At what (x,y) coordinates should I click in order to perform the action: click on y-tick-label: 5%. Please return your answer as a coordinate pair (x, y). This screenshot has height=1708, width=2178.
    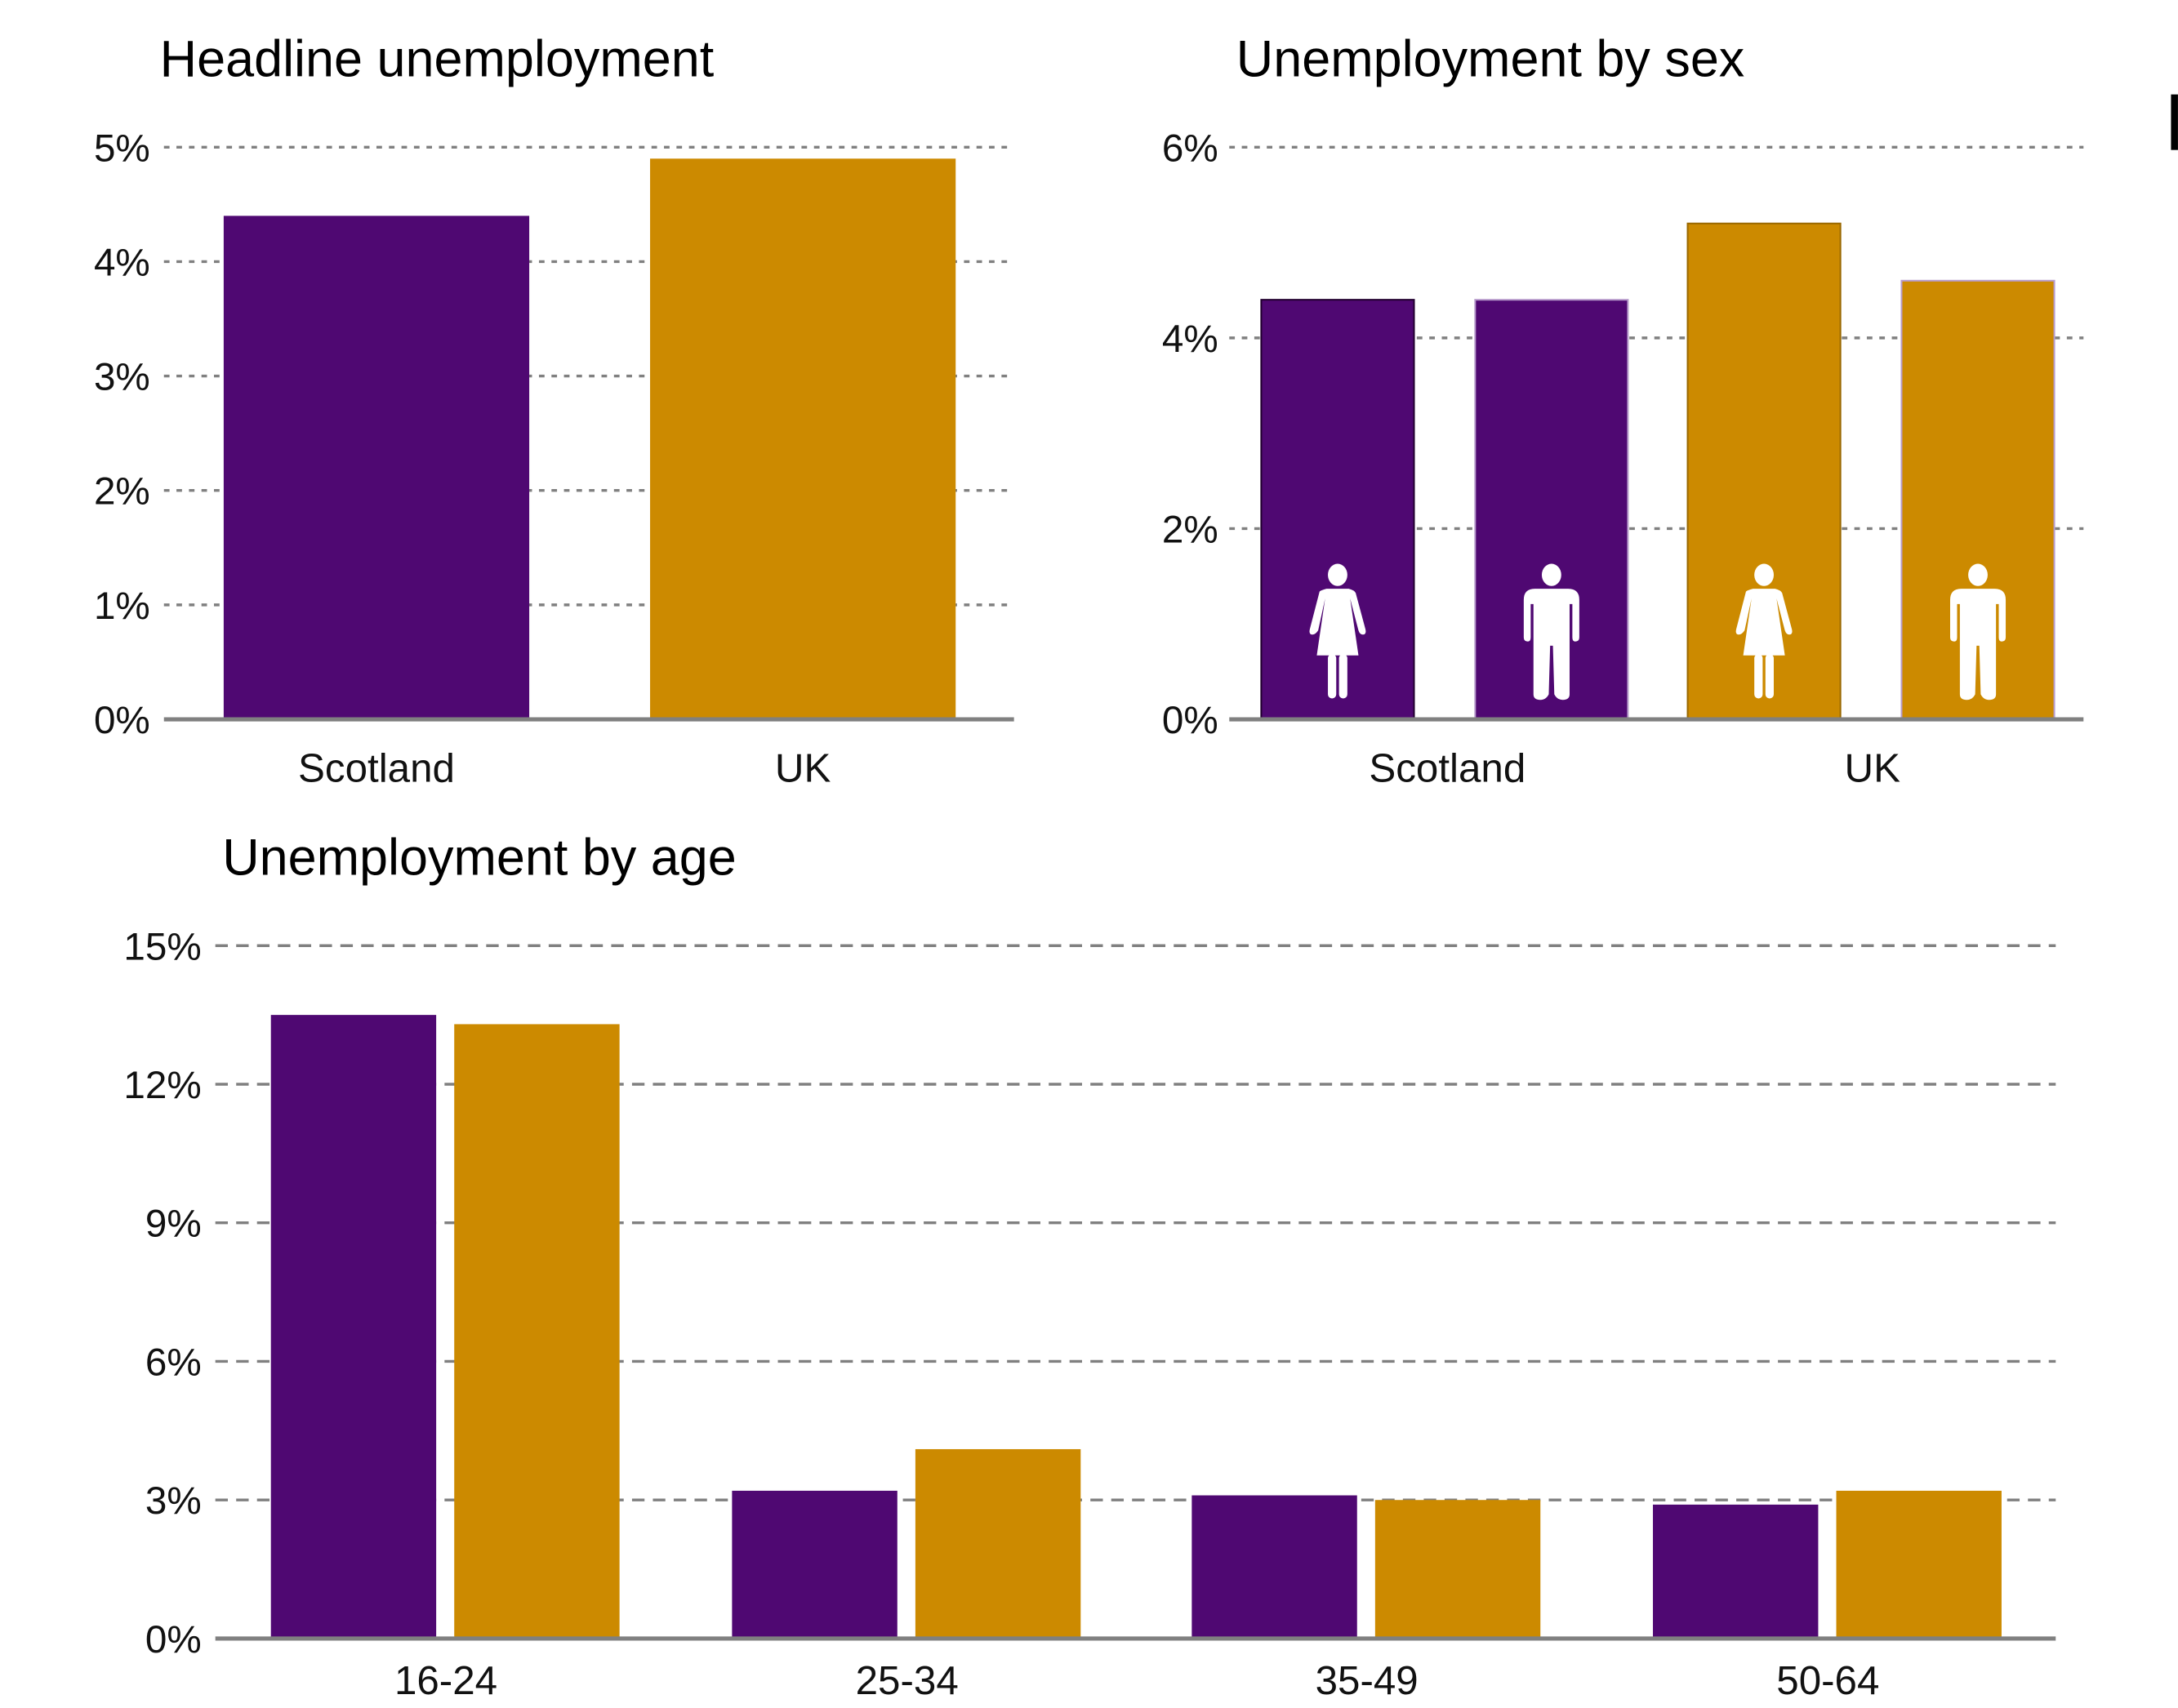
    Looking at the image, I should click on (122, 148).